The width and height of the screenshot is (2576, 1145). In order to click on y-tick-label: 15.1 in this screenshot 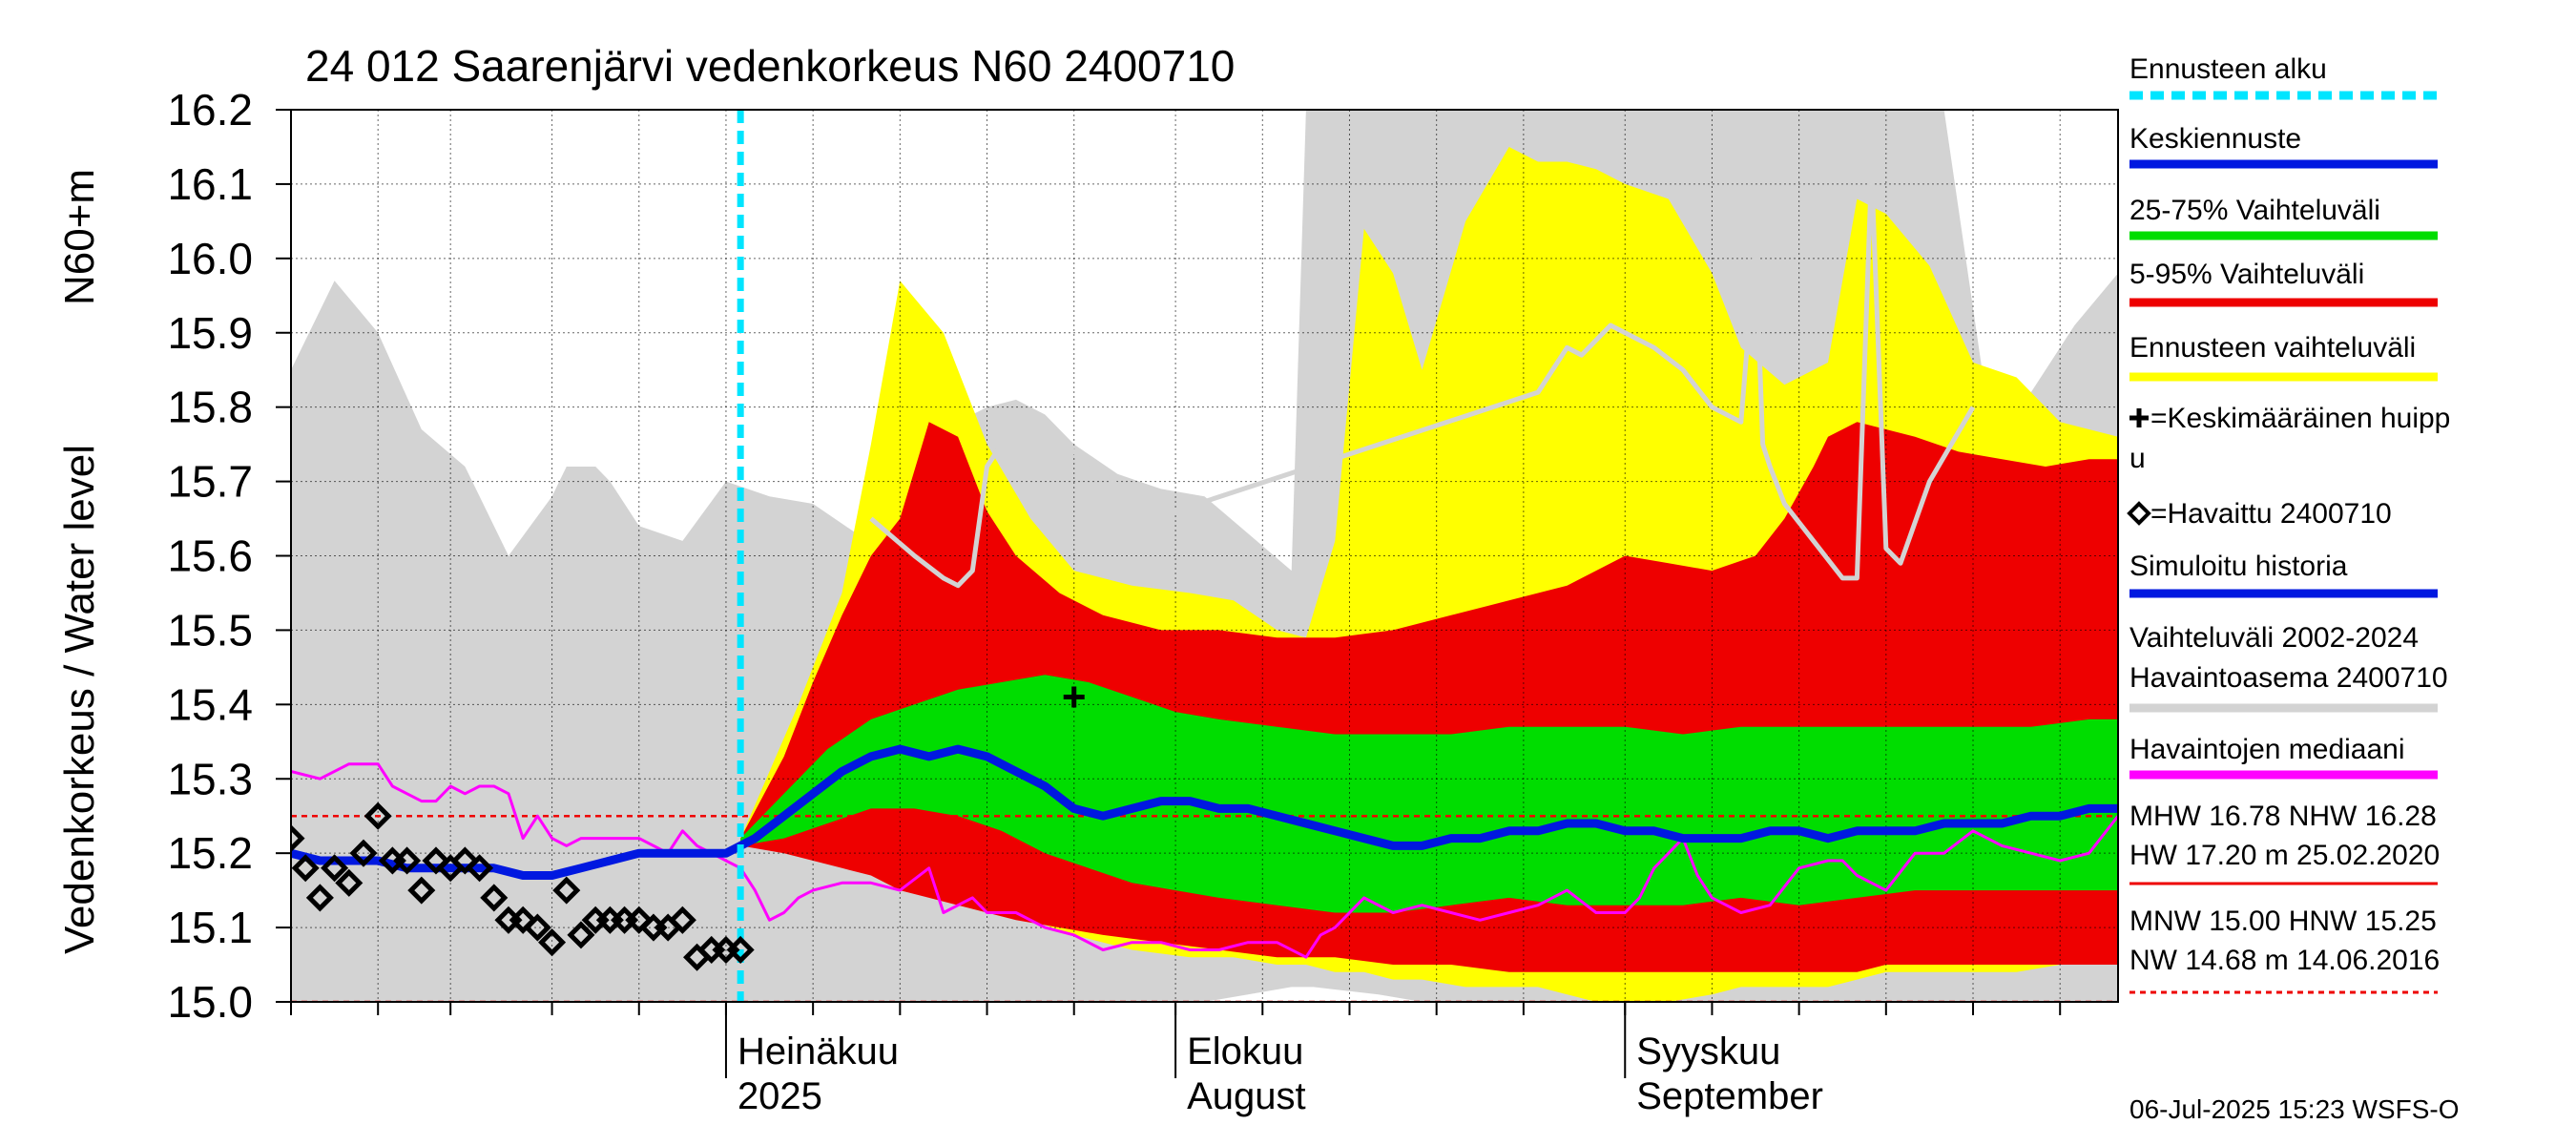, I will do `click(210, 927)`.